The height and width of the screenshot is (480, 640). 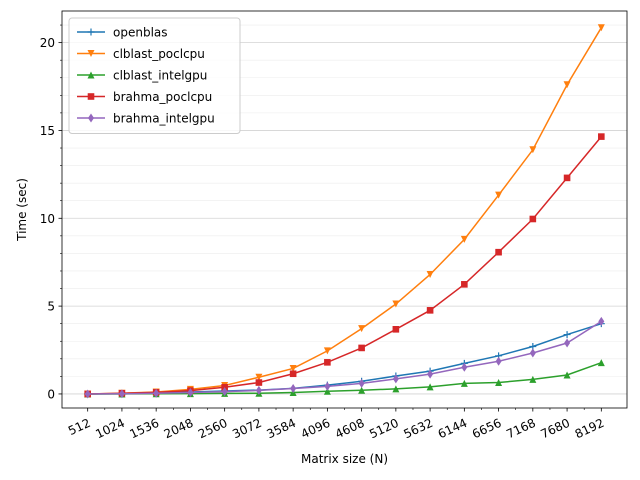 What do you see at coordinates (164, 119) in the screenshot?
I see `legend-label: brahma_intelgpu` at bounding box center [164, 119].